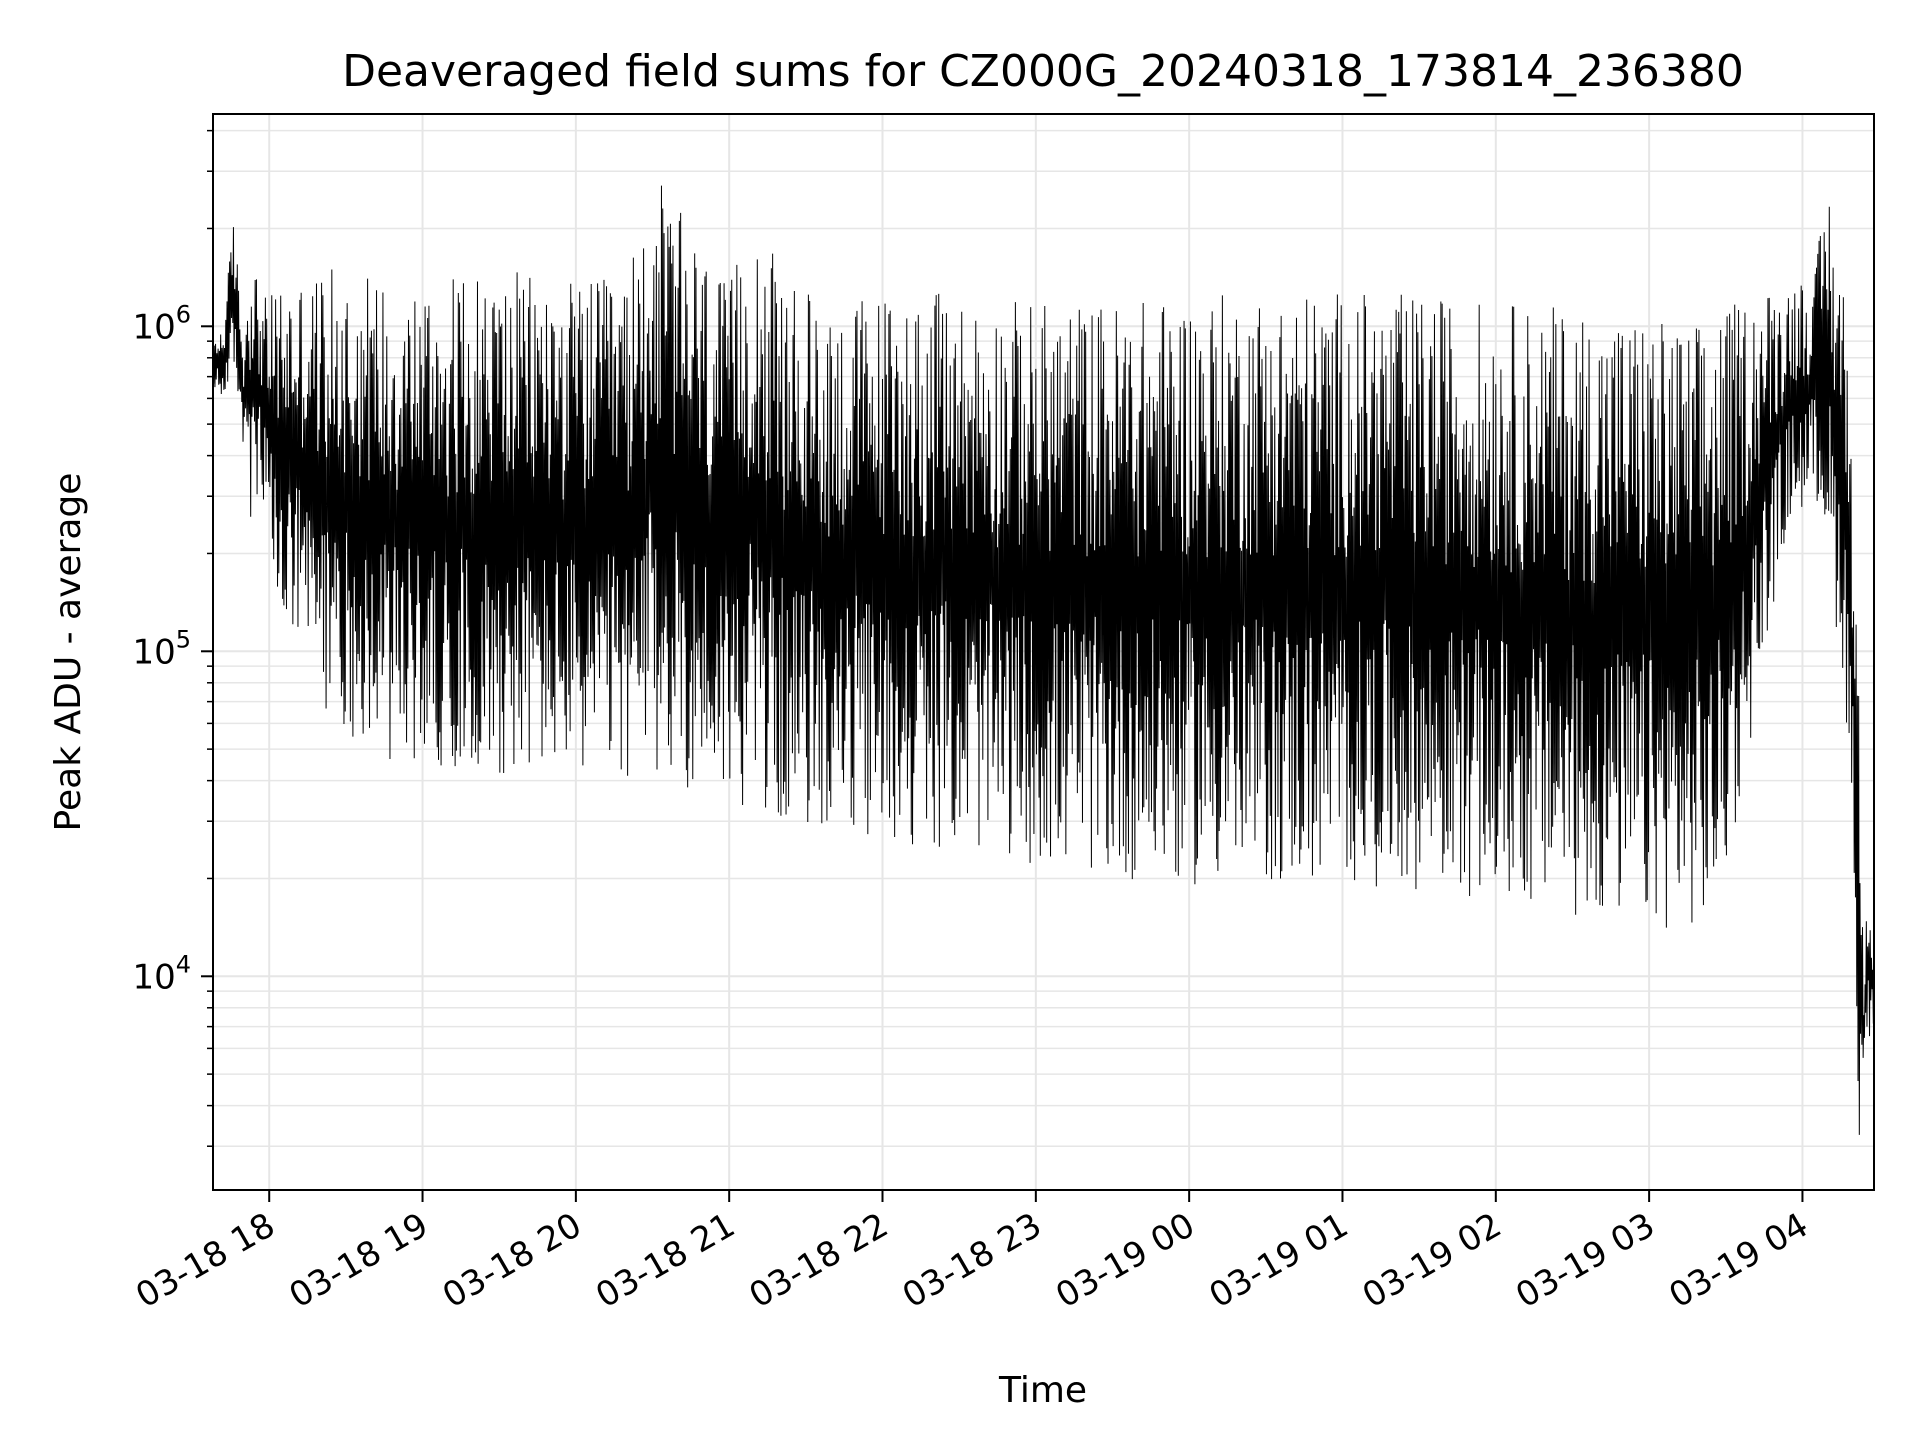 The width and height of the screenshot is (1920, 1440). I want to click on x-axis-label: Time, so click(1042, 1390).